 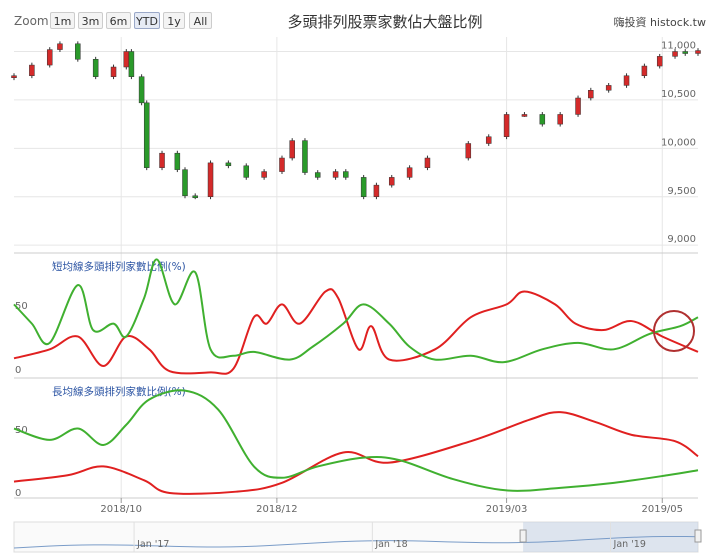 I want to click on short-ma-series-red-line, so click(x=356, y=331).